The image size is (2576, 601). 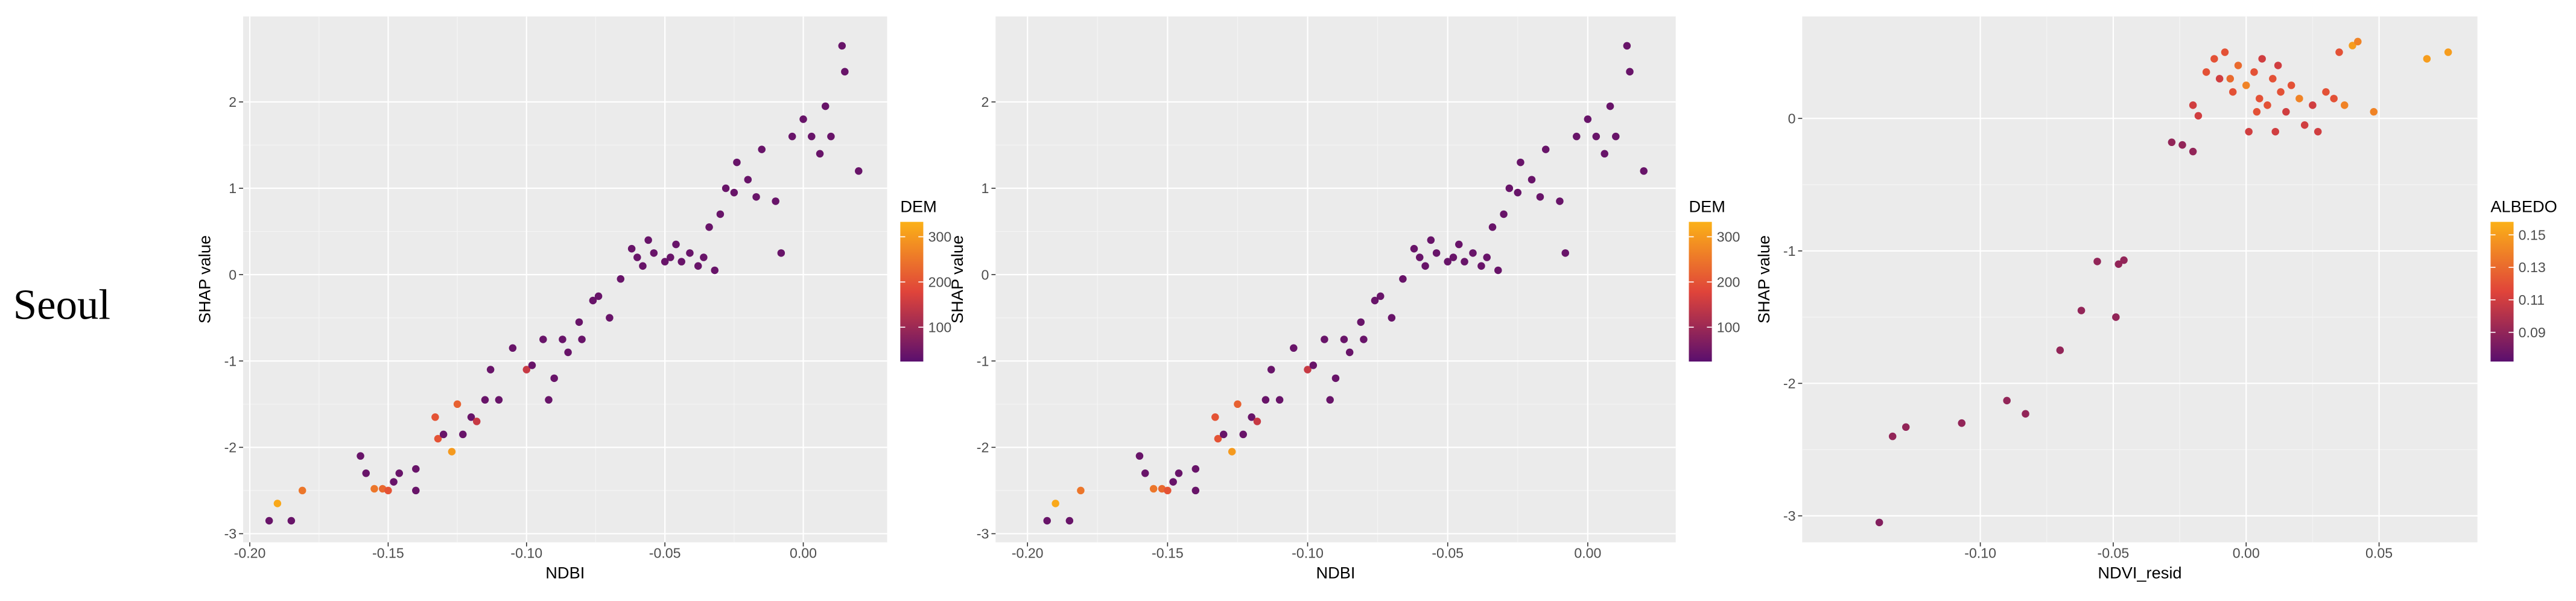 What do you see at coordinates (1980, 553) in the screenshot?
I see `x-tick-label: -0.10` at bounding box center [1980, 553].